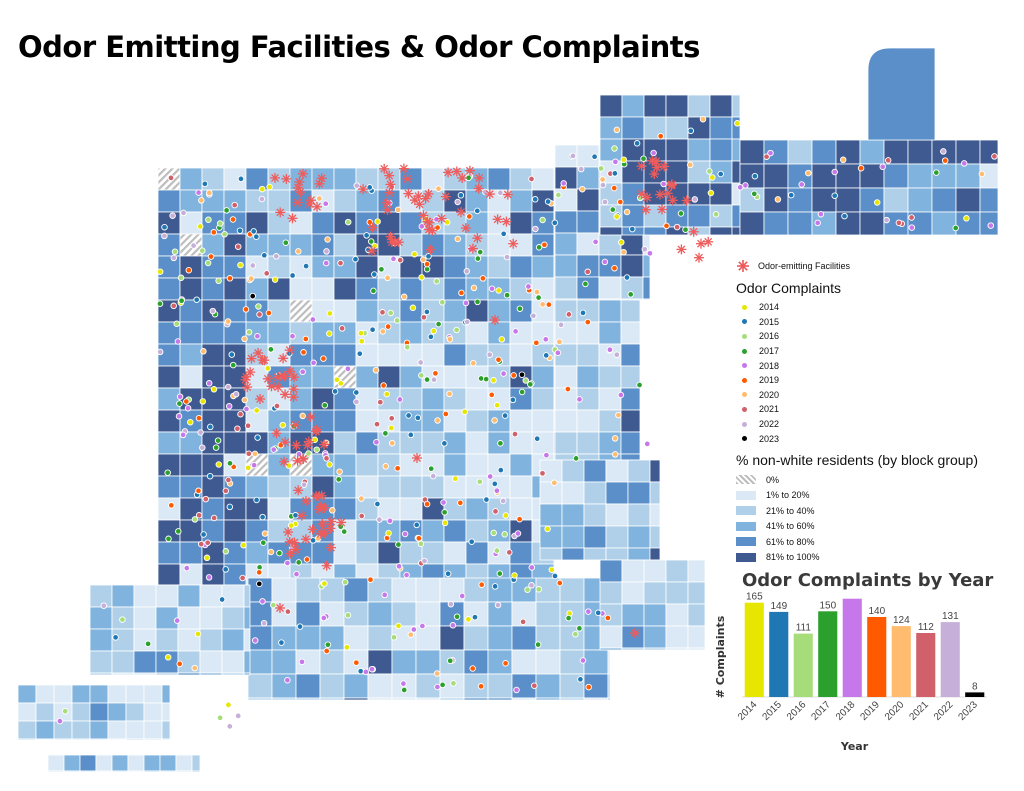  Describe the element at coordinates (878, 365) in the screenshot. I see `year-legend-item: 2018` at that location.